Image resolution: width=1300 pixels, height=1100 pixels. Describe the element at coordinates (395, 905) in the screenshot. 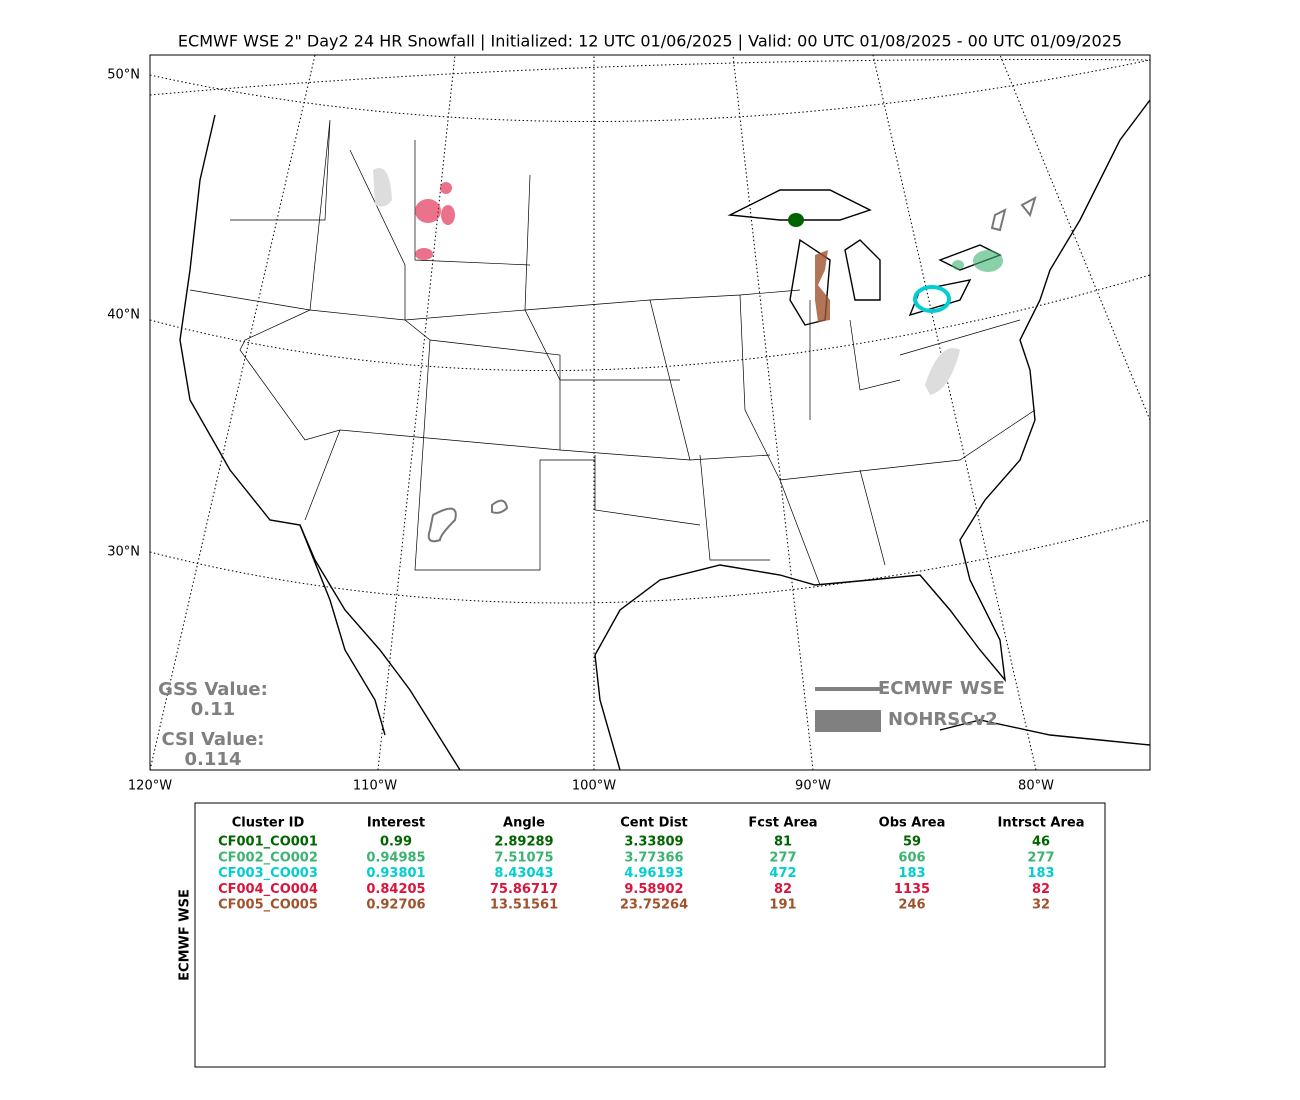

I see `table-cell: 0.92706` at that location.